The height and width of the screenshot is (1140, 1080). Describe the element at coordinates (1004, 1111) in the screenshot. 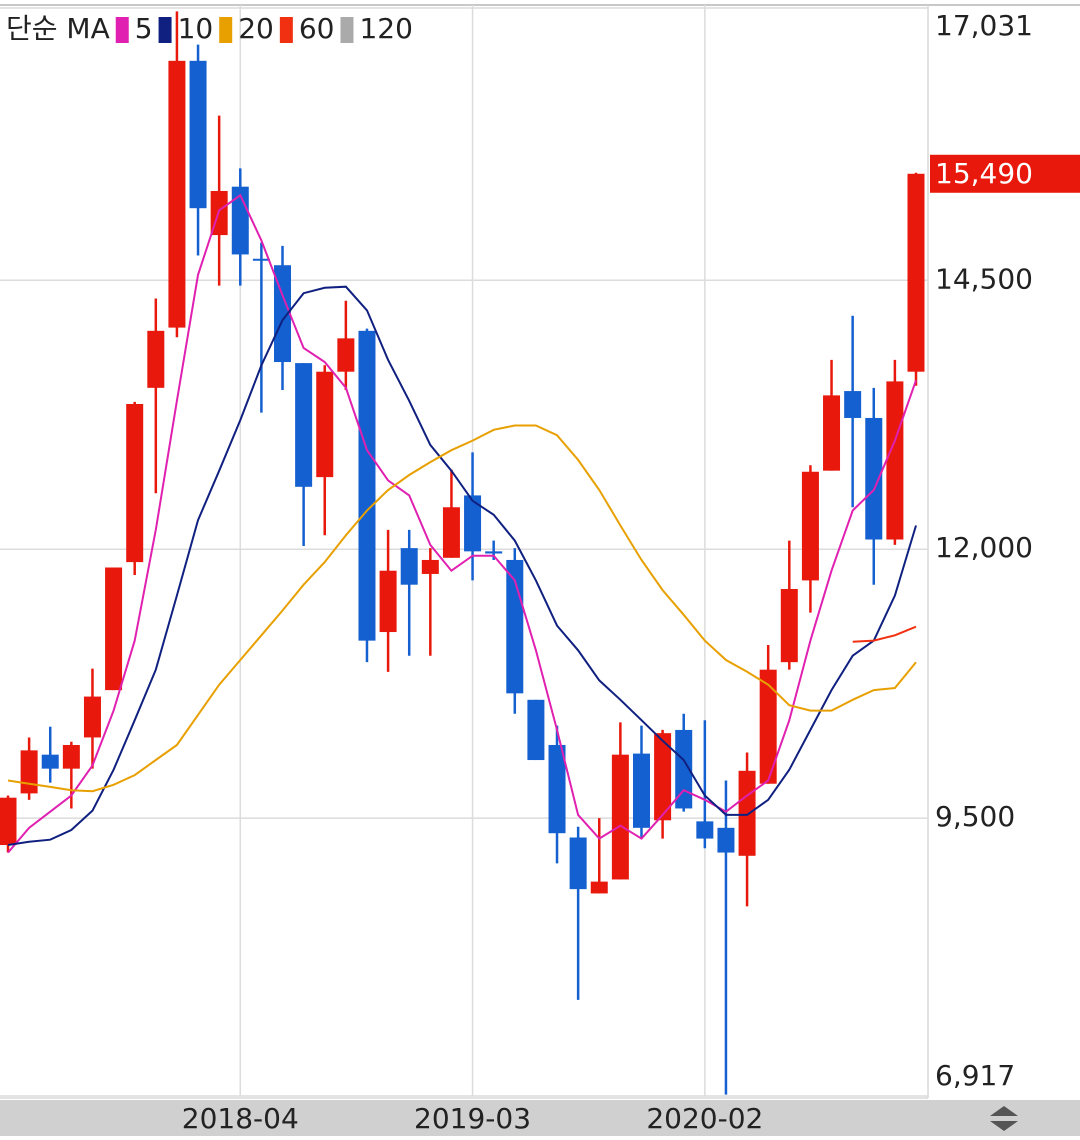

I see `scroll-up` at that location.